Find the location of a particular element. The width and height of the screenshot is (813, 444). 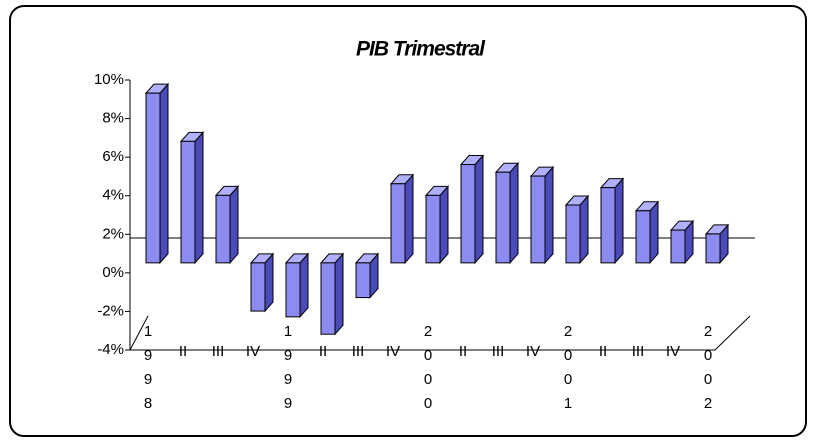

y-tick-label: 4% is located at coordinates (113, 195).